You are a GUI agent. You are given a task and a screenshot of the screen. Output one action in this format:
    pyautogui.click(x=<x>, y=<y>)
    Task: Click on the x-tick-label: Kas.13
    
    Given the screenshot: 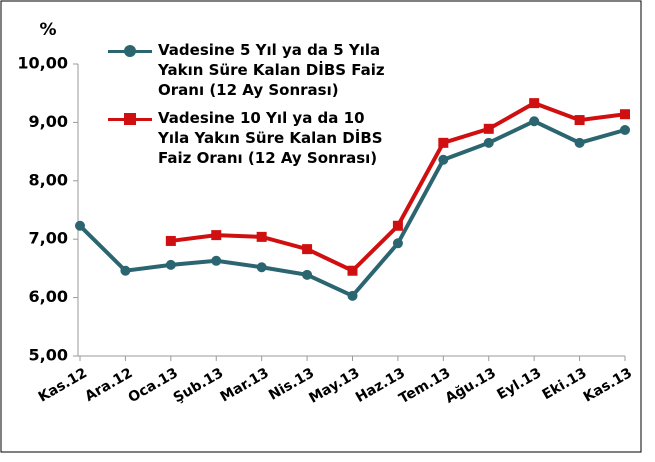 What is the action you would take?
    pyautogui.click(x=608, y=385)
    